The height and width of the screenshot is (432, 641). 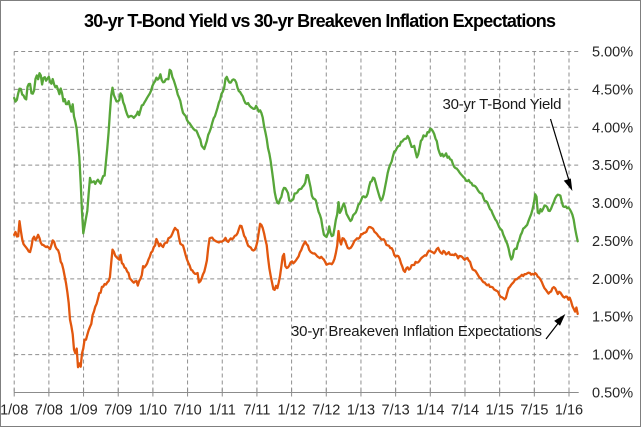 What do you see at coordinates (612, 356) in the screenshot?
I see `svg-text: 1.00%` at bounding box center [612, 356].